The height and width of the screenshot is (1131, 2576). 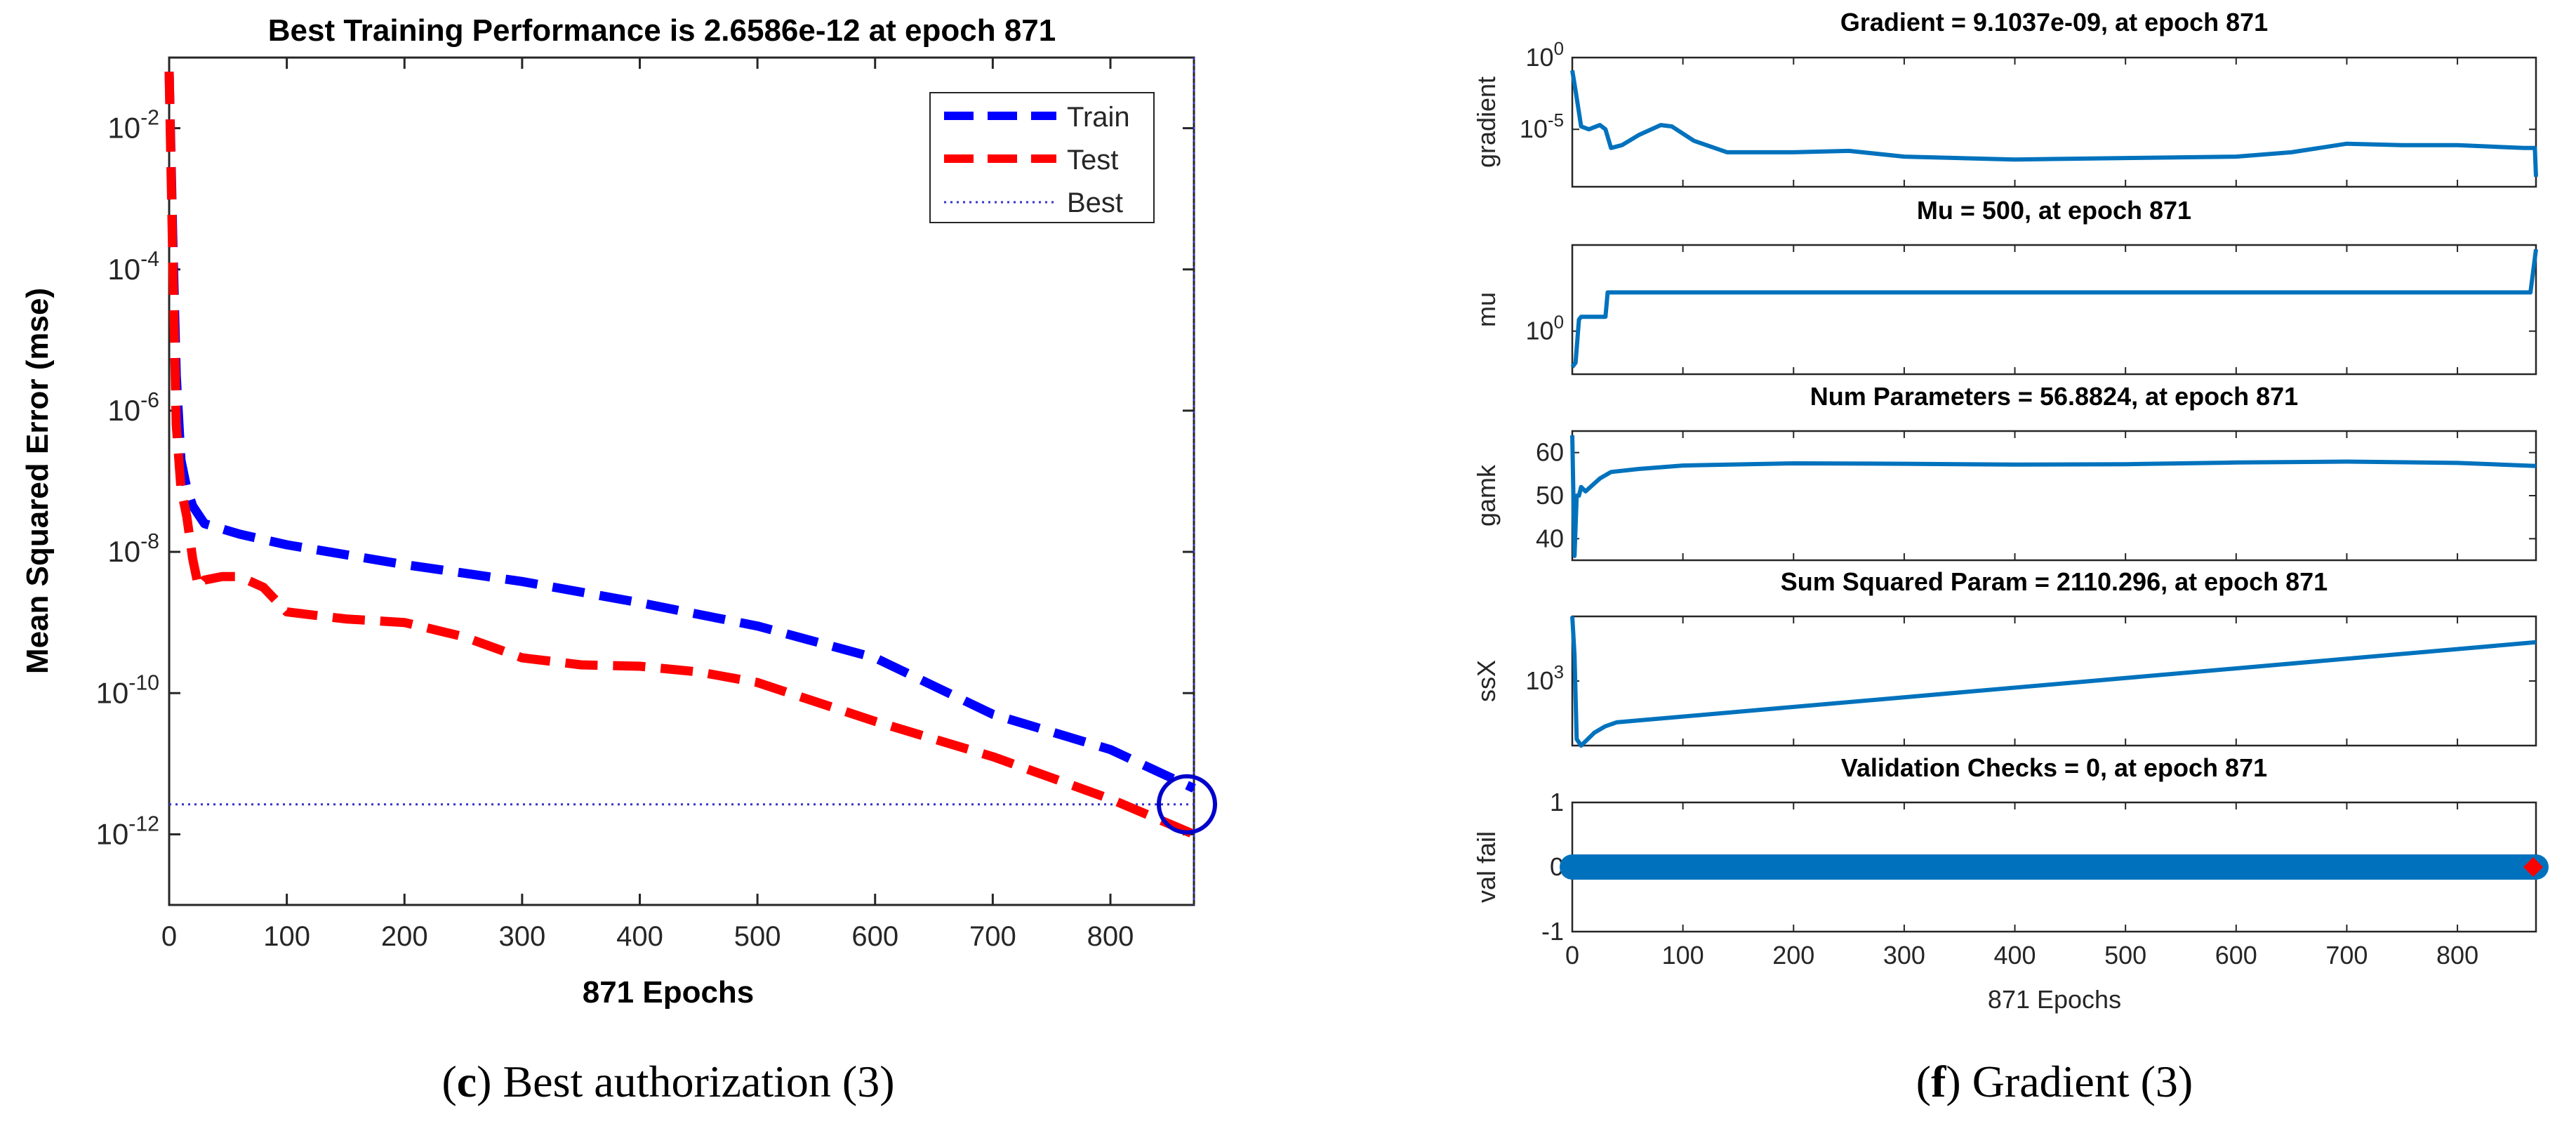 I want to click on panel-ylabel: ssX, so click(x=1486, y=681).